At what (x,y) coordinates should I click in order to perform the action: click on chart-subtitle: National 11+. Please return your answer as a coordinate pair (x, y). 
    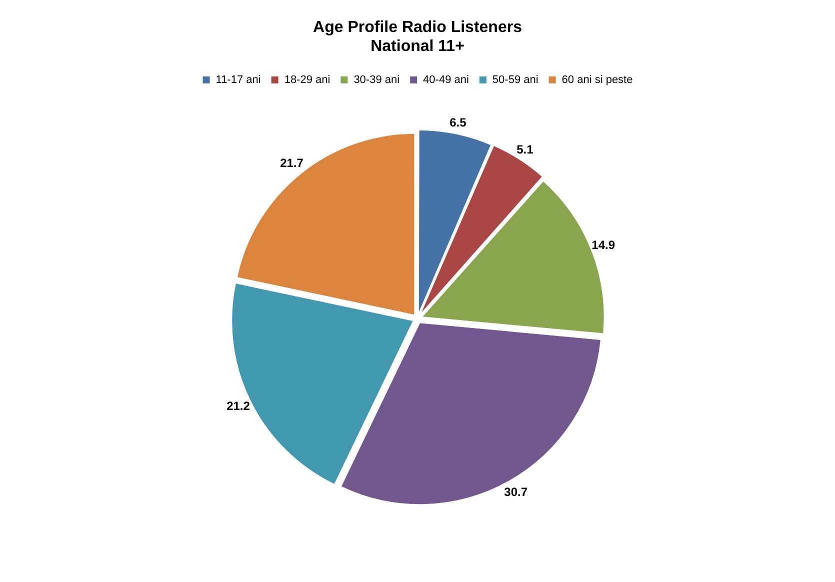
    Looking at the image, I should click on (417, 47).